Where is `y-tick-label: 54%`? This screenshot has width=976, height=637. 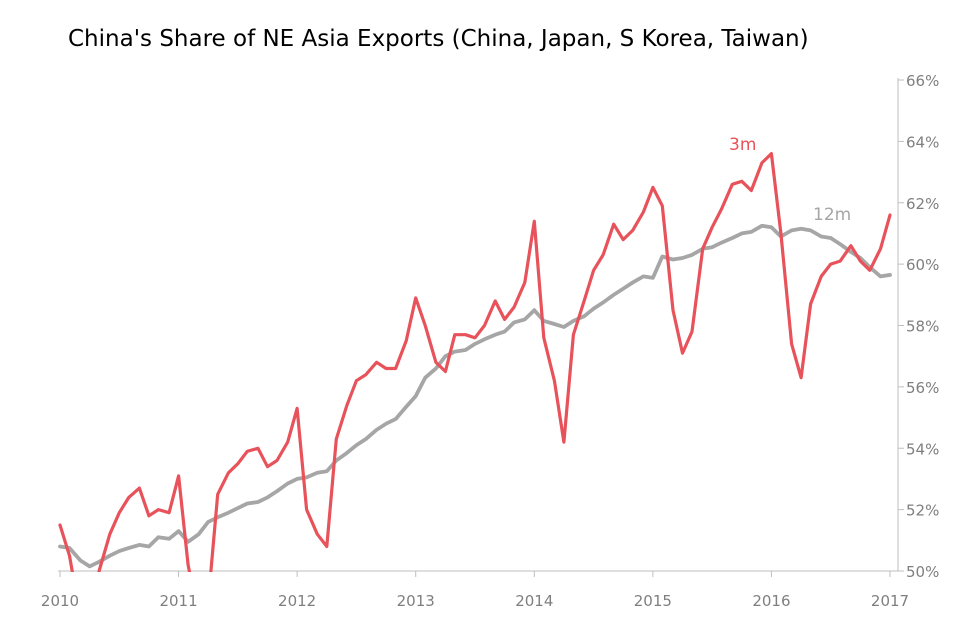
y-tick-label: 54% is located at coordinates (922, 449).